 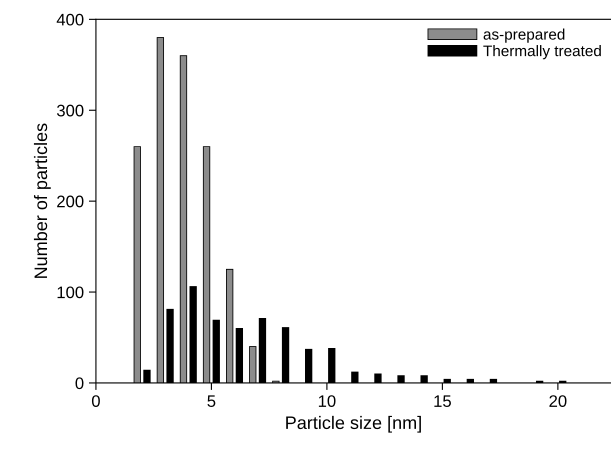 What do you see at coordinates (71, 292) in the screenshot?
I see `y-tick-label: 100` at bounding box center [71, 292].